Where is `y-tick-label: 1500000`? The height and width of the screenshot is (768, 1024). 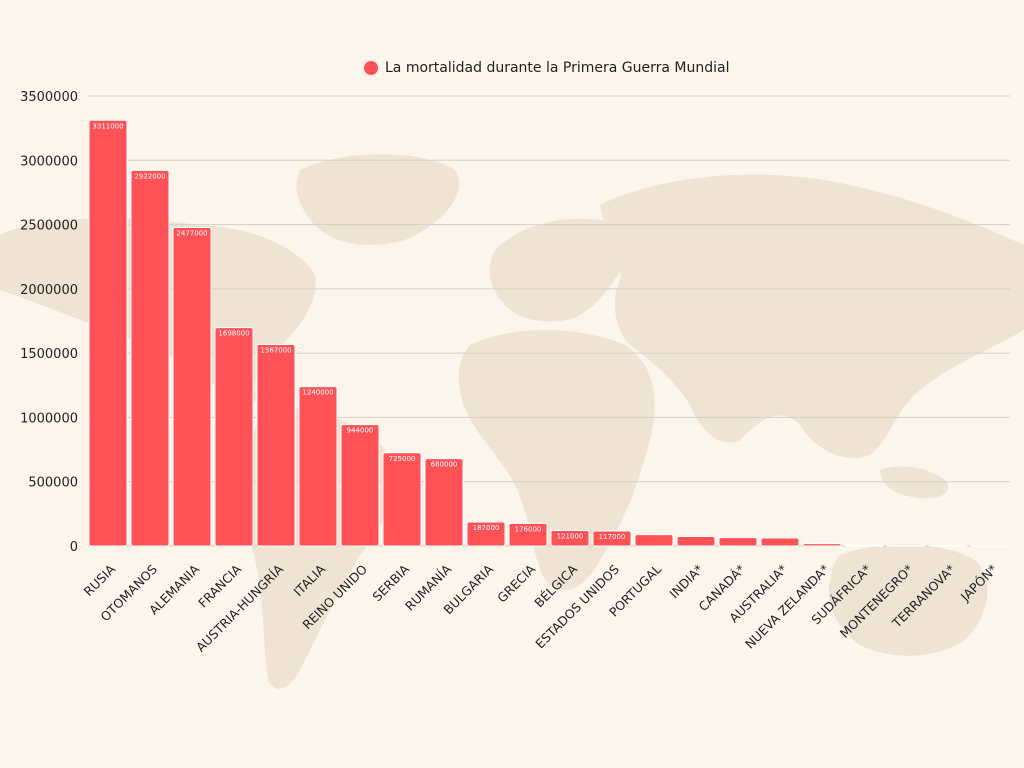
y-tick-label: 1500000 is located at coordinates (49, 354).